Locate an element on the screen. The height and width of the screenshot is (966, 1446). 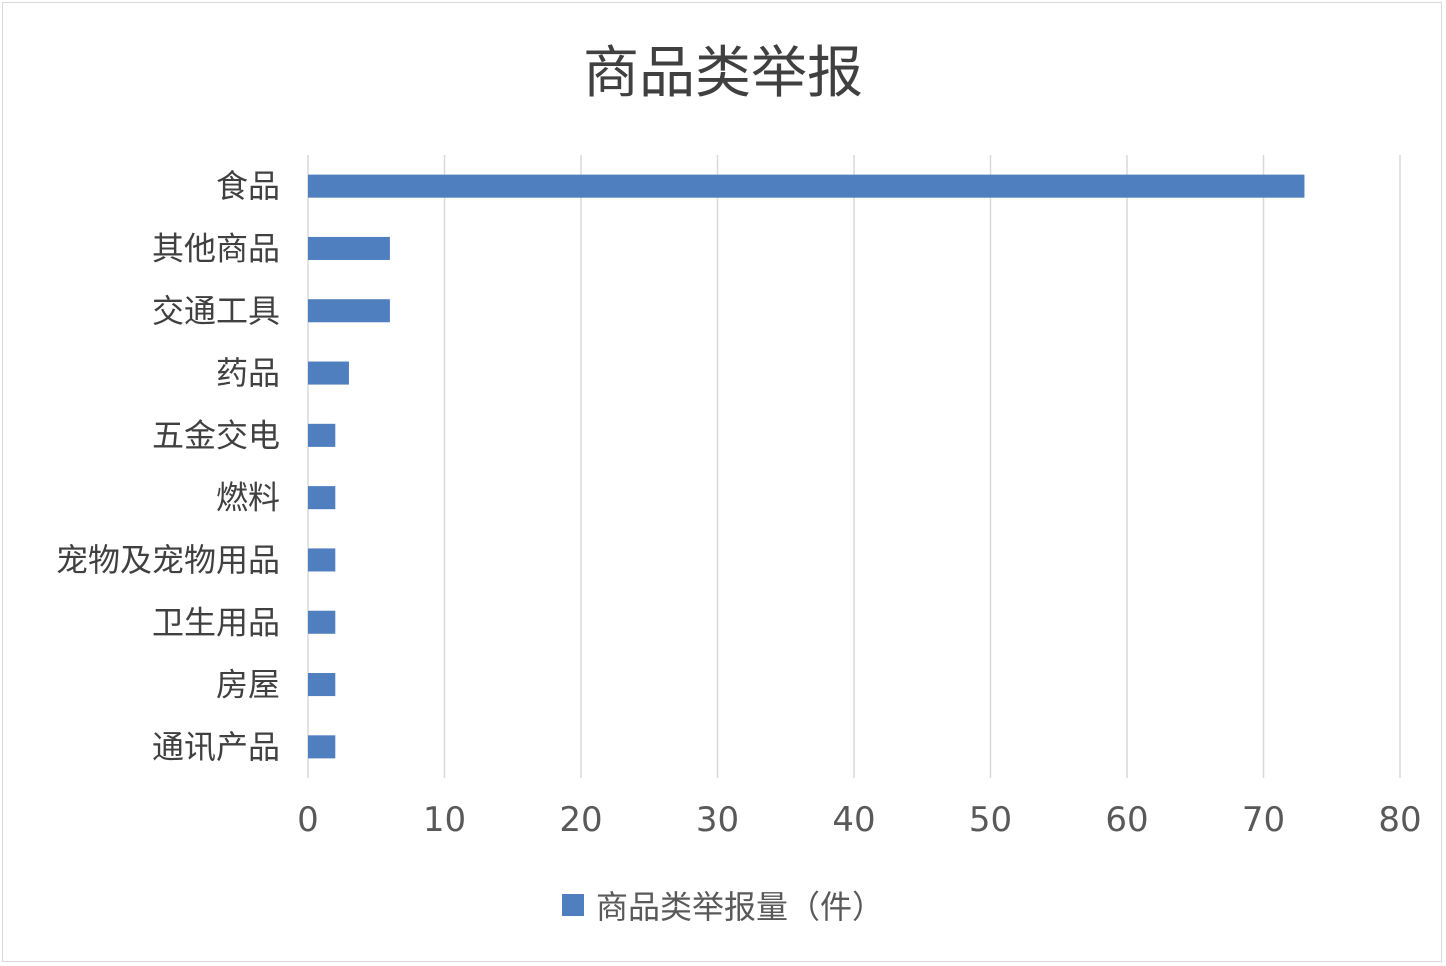
legend: 商品类举报量（件） is located at coordinates (723, 905).